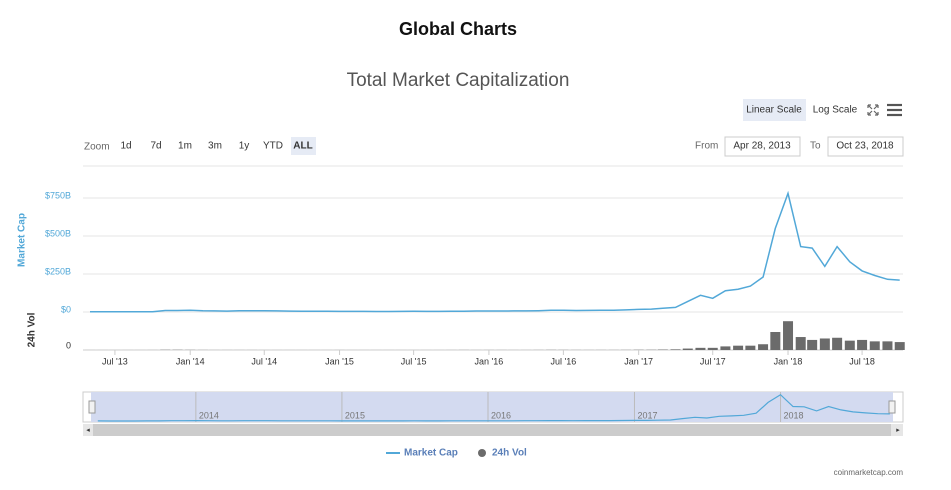  Describe the element at coordinates (564, 361) in the screenshot. I see `x-tick-label: Jul '16` at that location.